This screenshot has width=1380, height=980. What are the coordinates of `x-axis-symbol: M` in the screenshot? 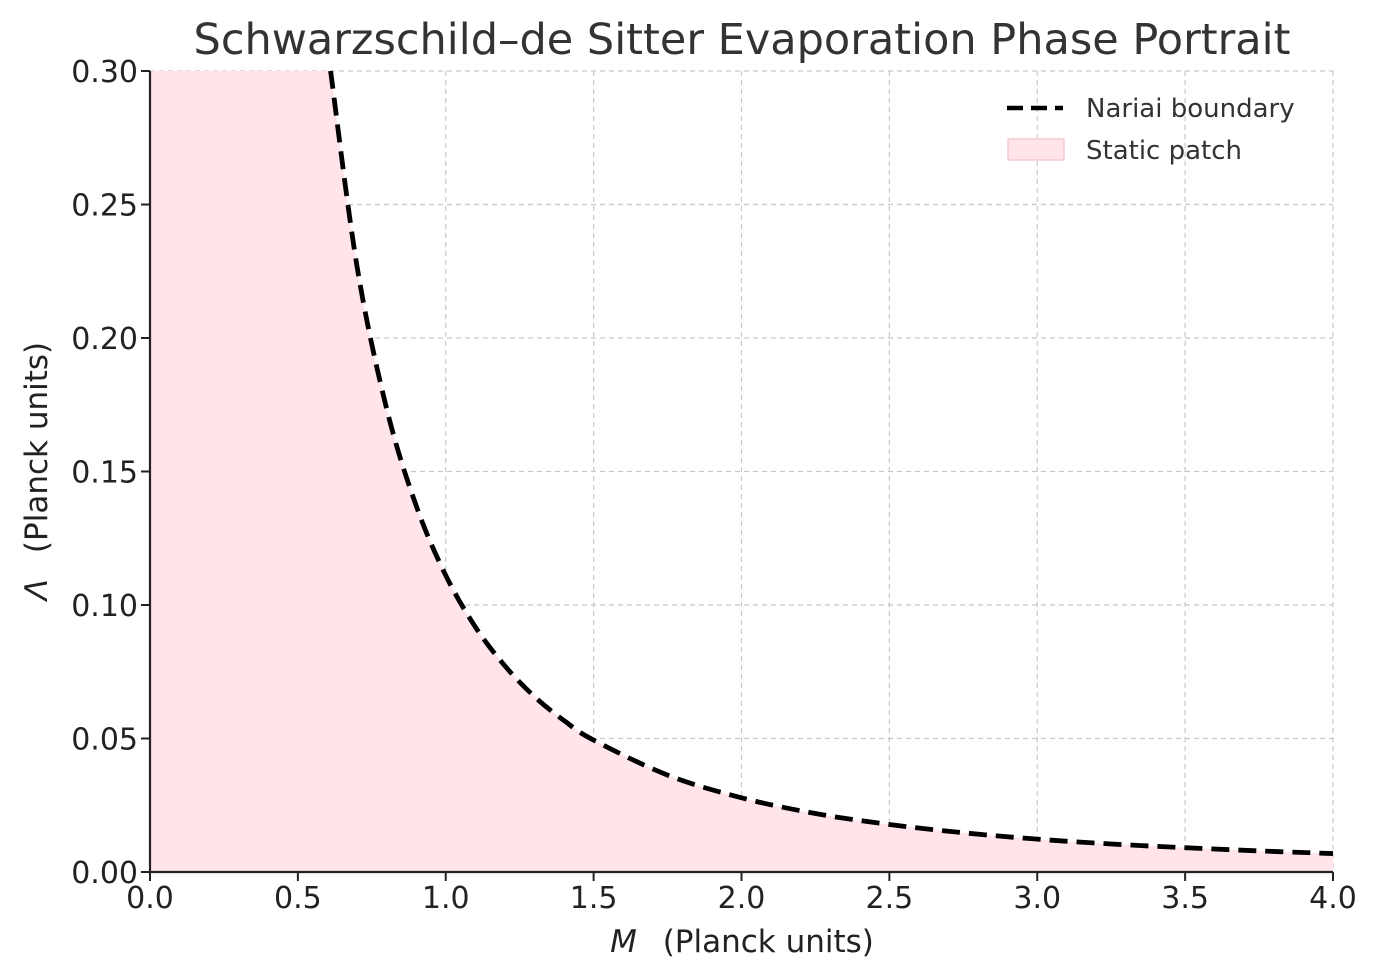 It's located at (623, 942).